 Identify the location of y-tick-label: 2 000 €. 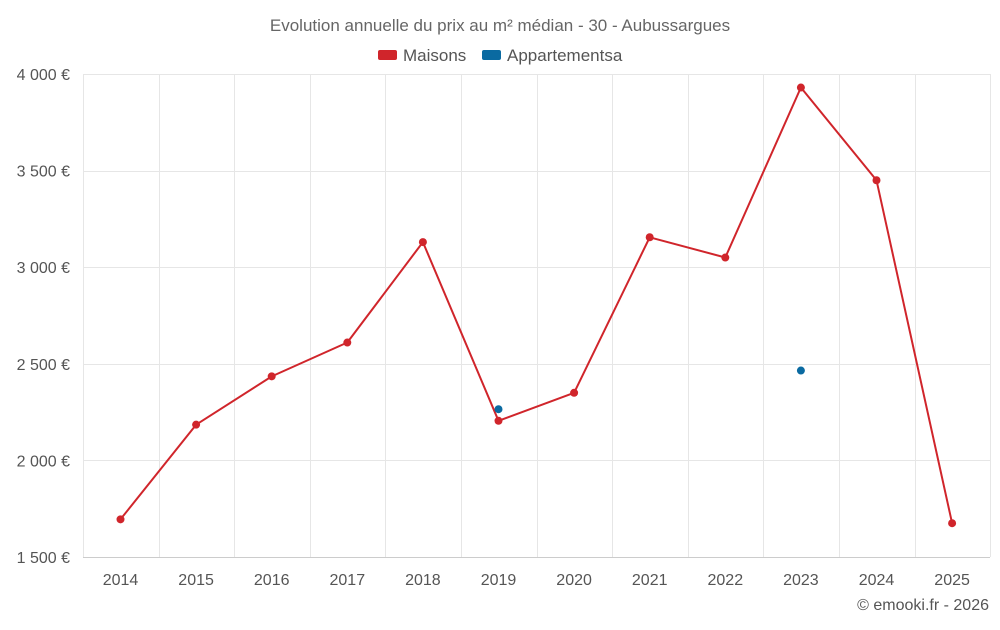
(43, 461).